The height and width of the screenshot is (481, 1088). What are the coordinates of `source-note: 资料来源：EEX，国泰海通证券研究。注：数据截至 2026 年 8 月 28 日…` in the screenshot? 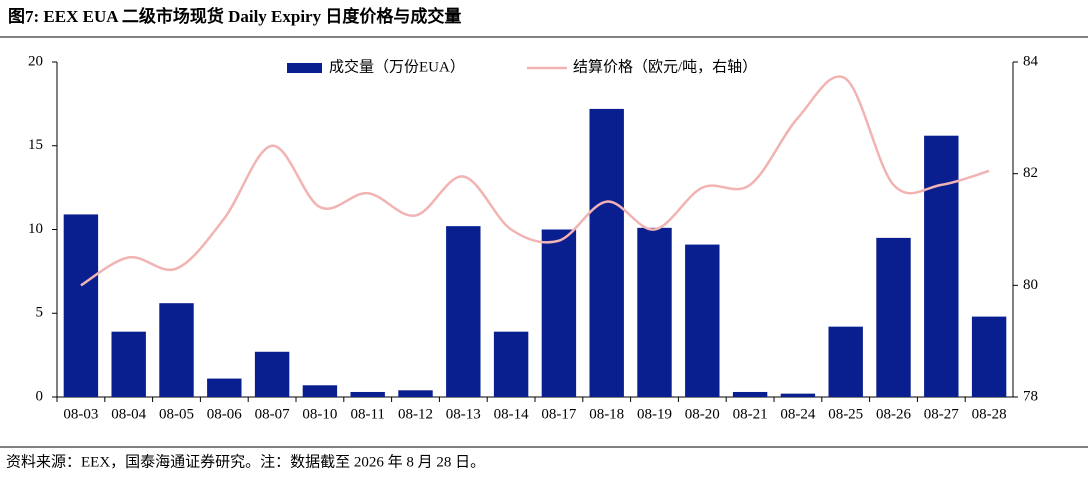 It's located at (245, 461).